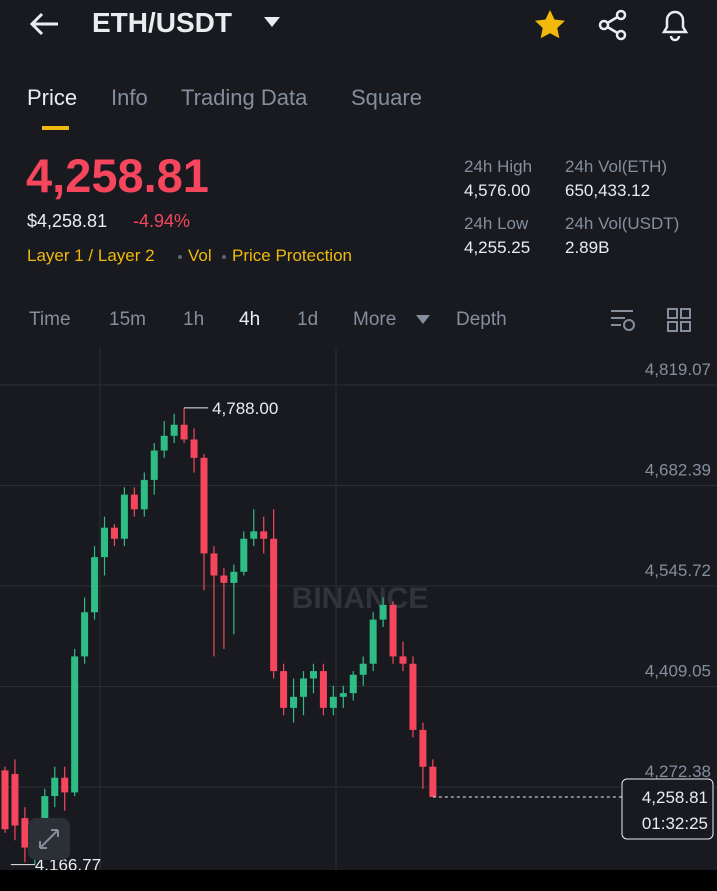 This screenshot has height=891, width=717. What do you see at coordinates (360, 598) in the screenshot?
I see `watermark: BINANCE` at bounding box center [360, 598].